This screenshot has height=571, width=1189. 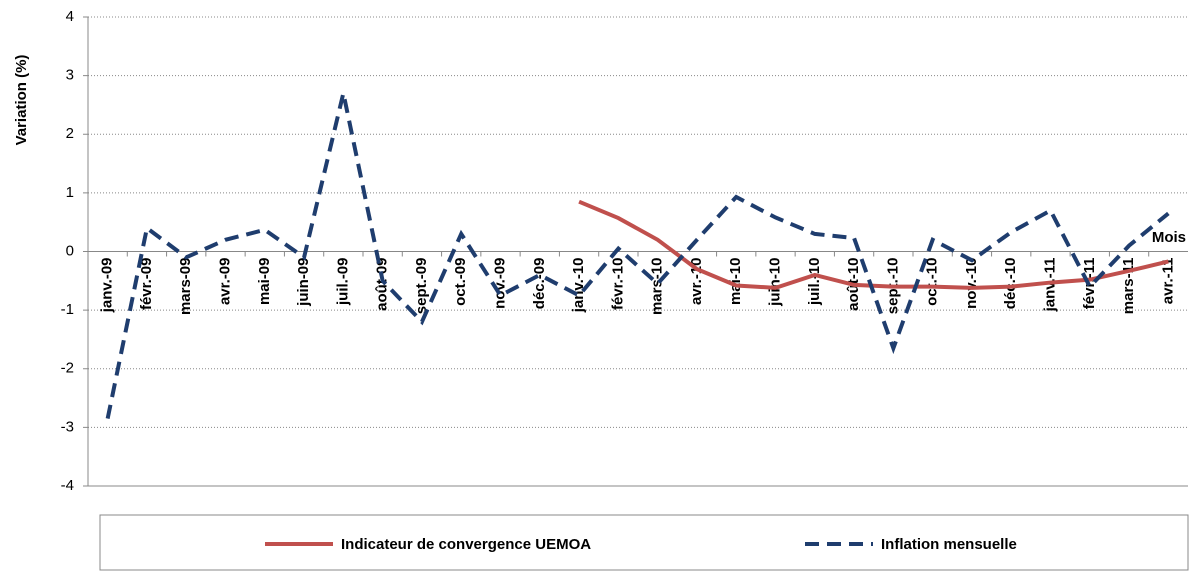 I want to click on y-tick-label: 1, so click(x=70, y=192).